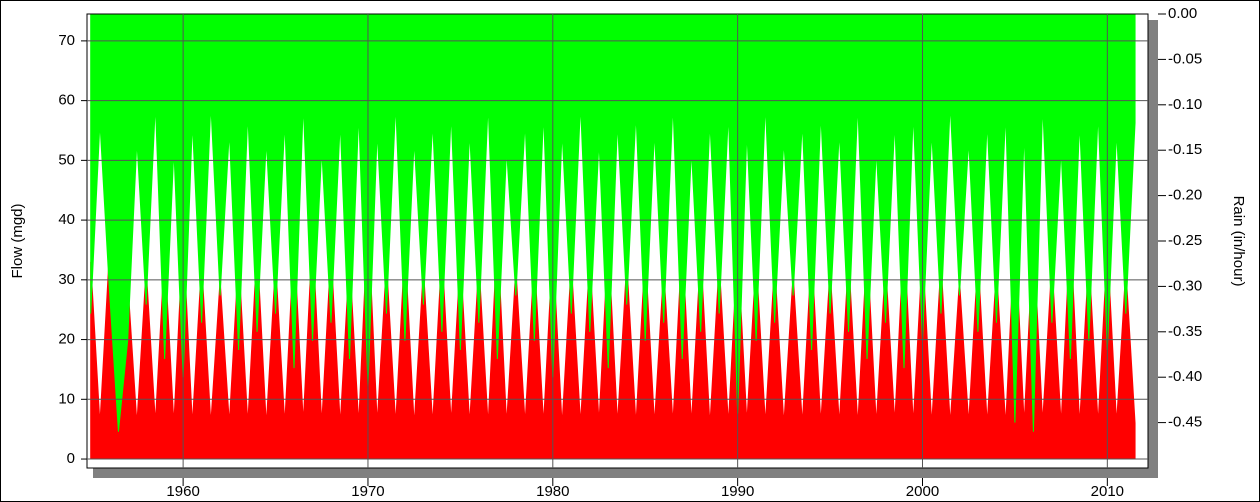  What do you see at coordinates (66, 40) in the screenshot?
I see `y-tick-label: 70` at bounding box center [66, 40].